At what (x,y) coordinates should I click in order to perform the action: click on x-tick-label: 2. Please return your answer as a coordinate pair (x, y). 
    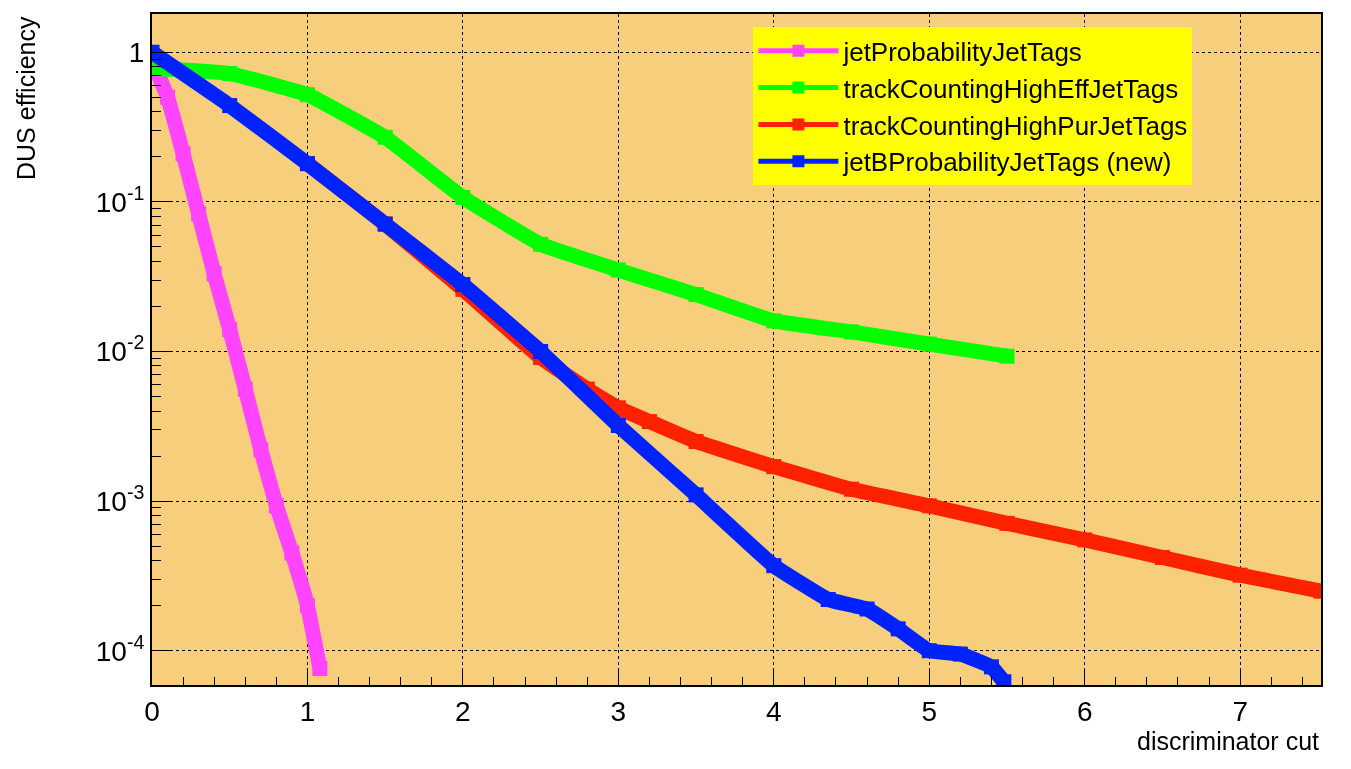
    Looking at the image, I should click on (463, 711).